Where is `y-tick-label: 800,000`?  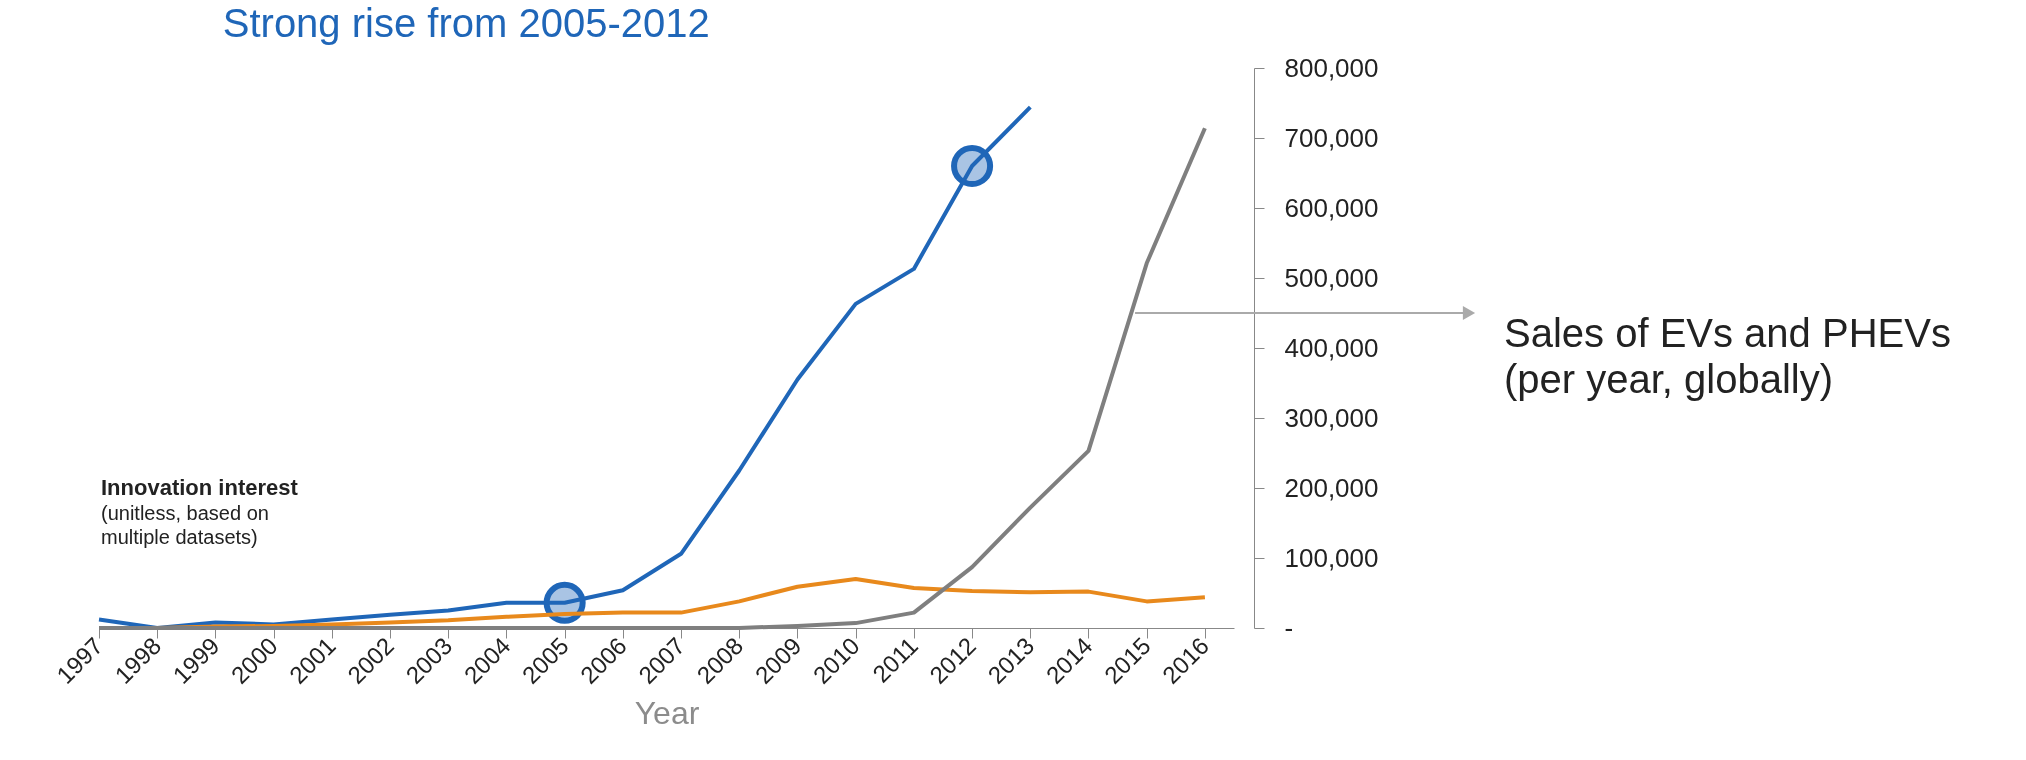 y-tick-label: 800,000 is located at coordinates (1331, 67).